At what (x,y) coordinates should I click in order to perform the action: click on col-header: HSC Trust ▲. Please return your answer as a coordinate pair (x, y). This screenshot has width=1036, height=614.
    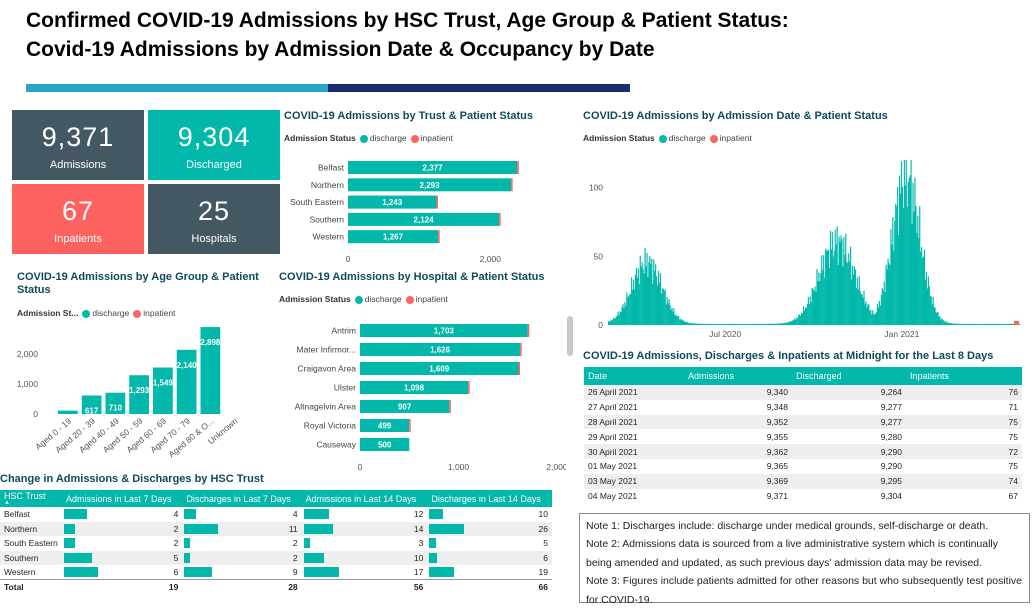
    Looking at the image, I should click on (31, 498).